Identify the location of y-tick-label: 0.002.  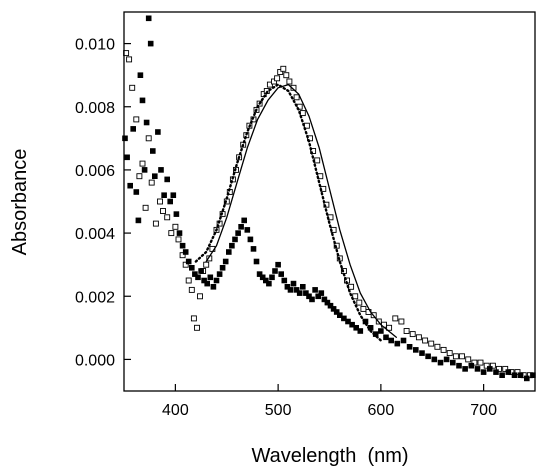
(95, 297).